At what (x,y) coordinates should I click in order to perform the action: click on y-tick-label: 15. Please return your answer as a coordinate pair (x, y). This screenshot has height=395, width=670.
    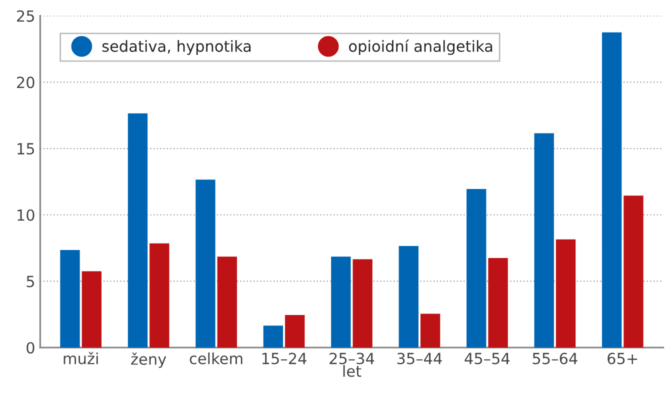
    Looking at the image, I should click on (26, 149).